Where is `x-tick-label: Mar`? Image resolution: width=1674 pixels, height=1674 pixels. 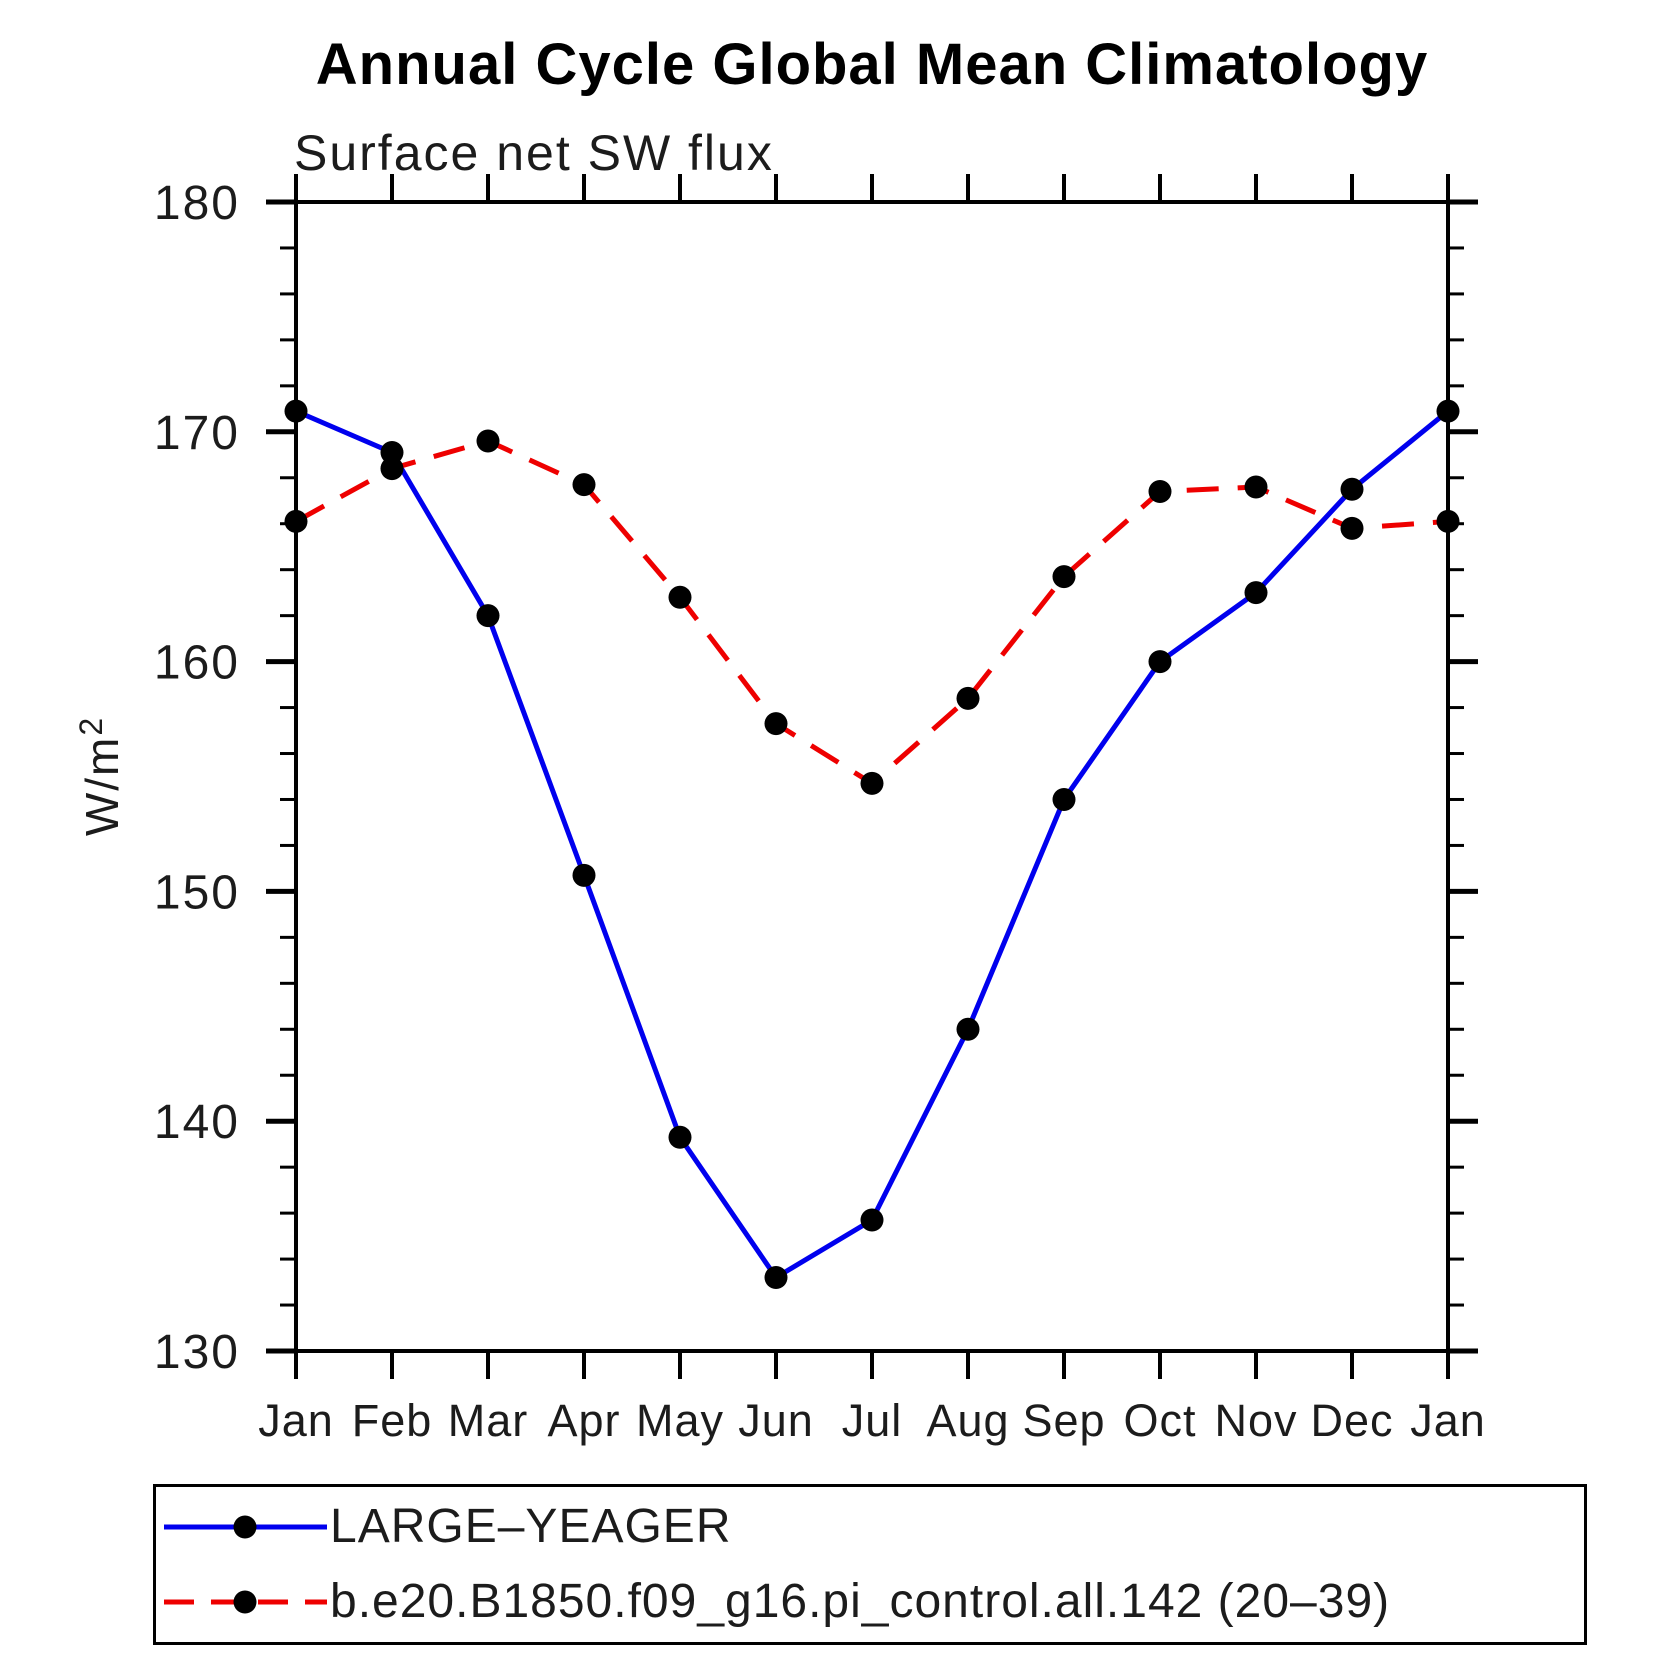
x-tick-label: Mar is located at coordinates (488, 1420).